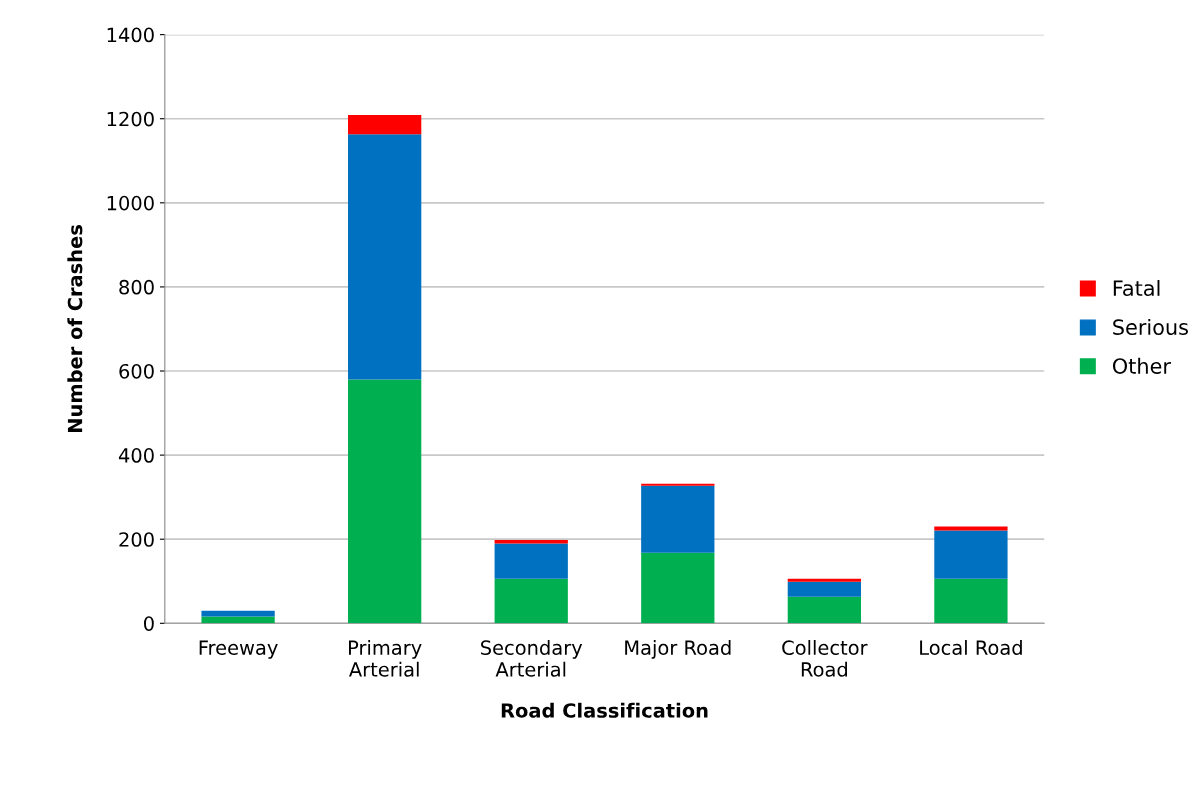 The height and width of the screenshot is (787, 1203). What do you see at coordinates (678, 649) in the screenshot?
I see `x-tick-label: Major Road` at bounding box center [678, 649].